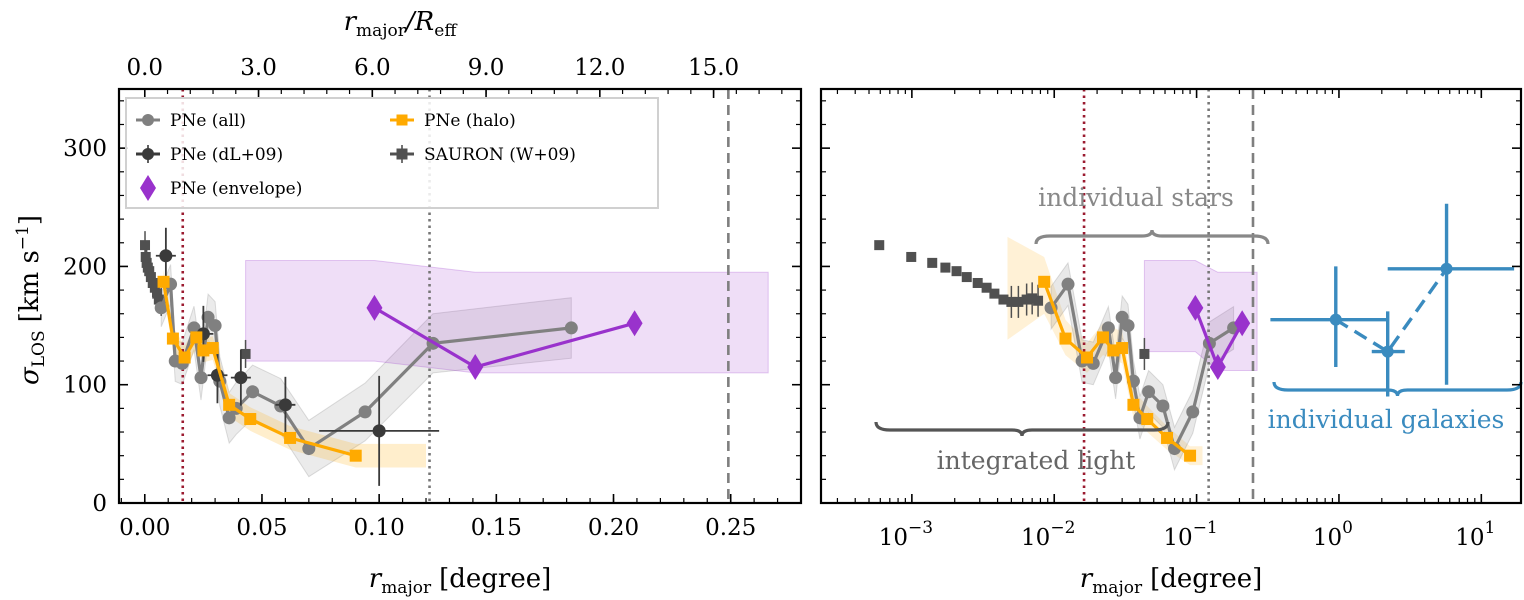 Image resolution: width=1524 pixels, height=600 pixels. Describe the element at coordinates (30, 286) in the screenshot. I see `ylabel-unit: [km s` at that location.